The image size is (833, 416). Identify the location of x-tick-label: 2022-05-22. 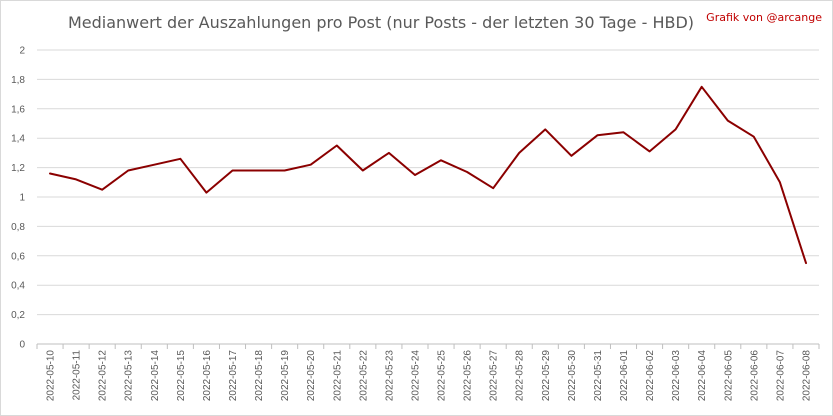
(363, 376).